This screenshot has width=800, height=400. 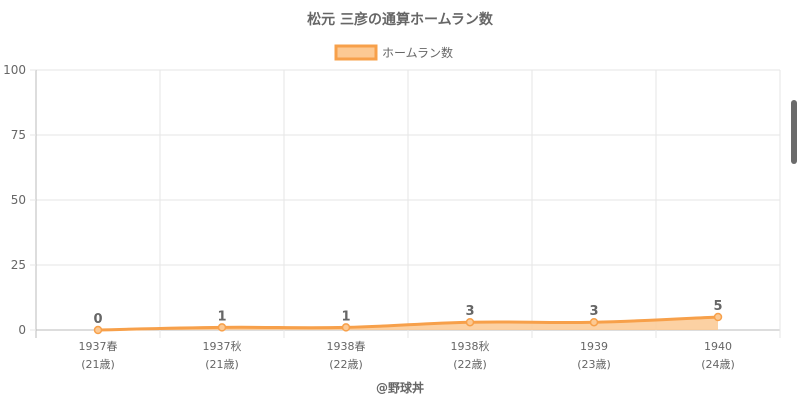 What do you see at coordinates (717, 306) in the screenshot?
I see `data-label: 5` at bounding box center [717, 306].